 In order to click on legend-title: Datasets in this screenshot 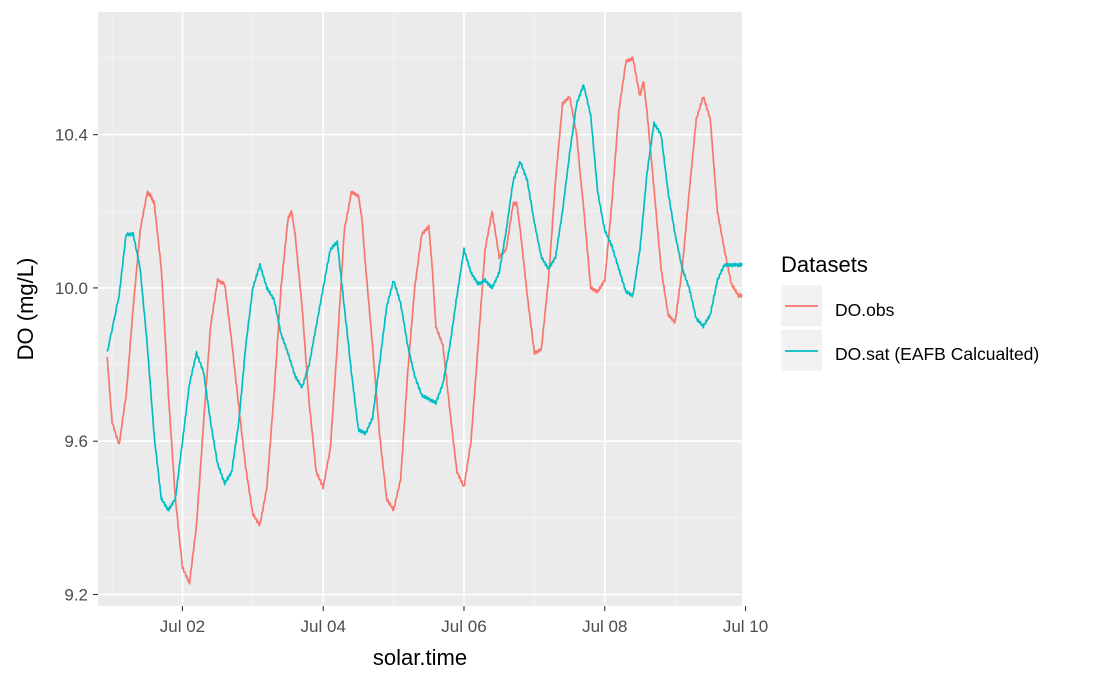, I will do `click(824, 264)`.